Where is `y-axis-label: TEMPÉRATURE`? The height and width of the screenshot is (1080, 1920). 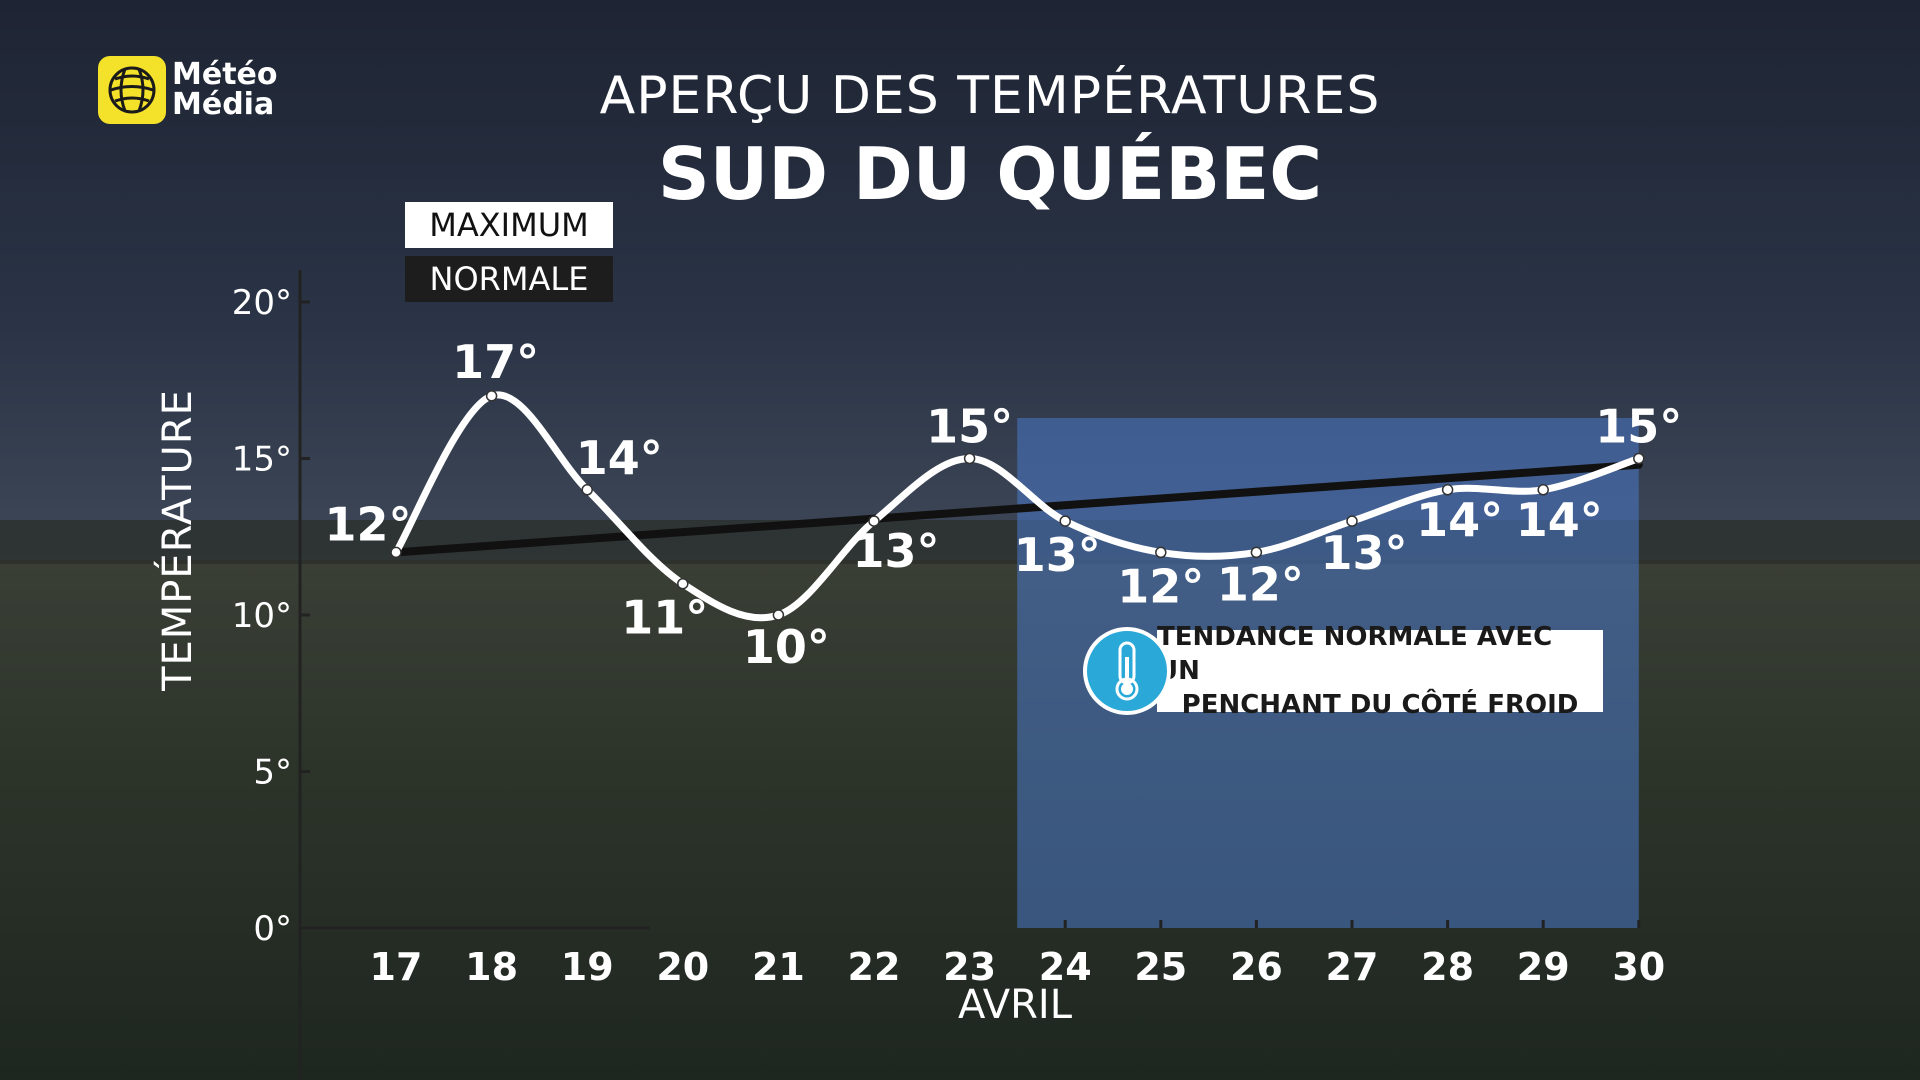 y-axis-label: TEMPÉRATURE is located at coordinates (178, 540).